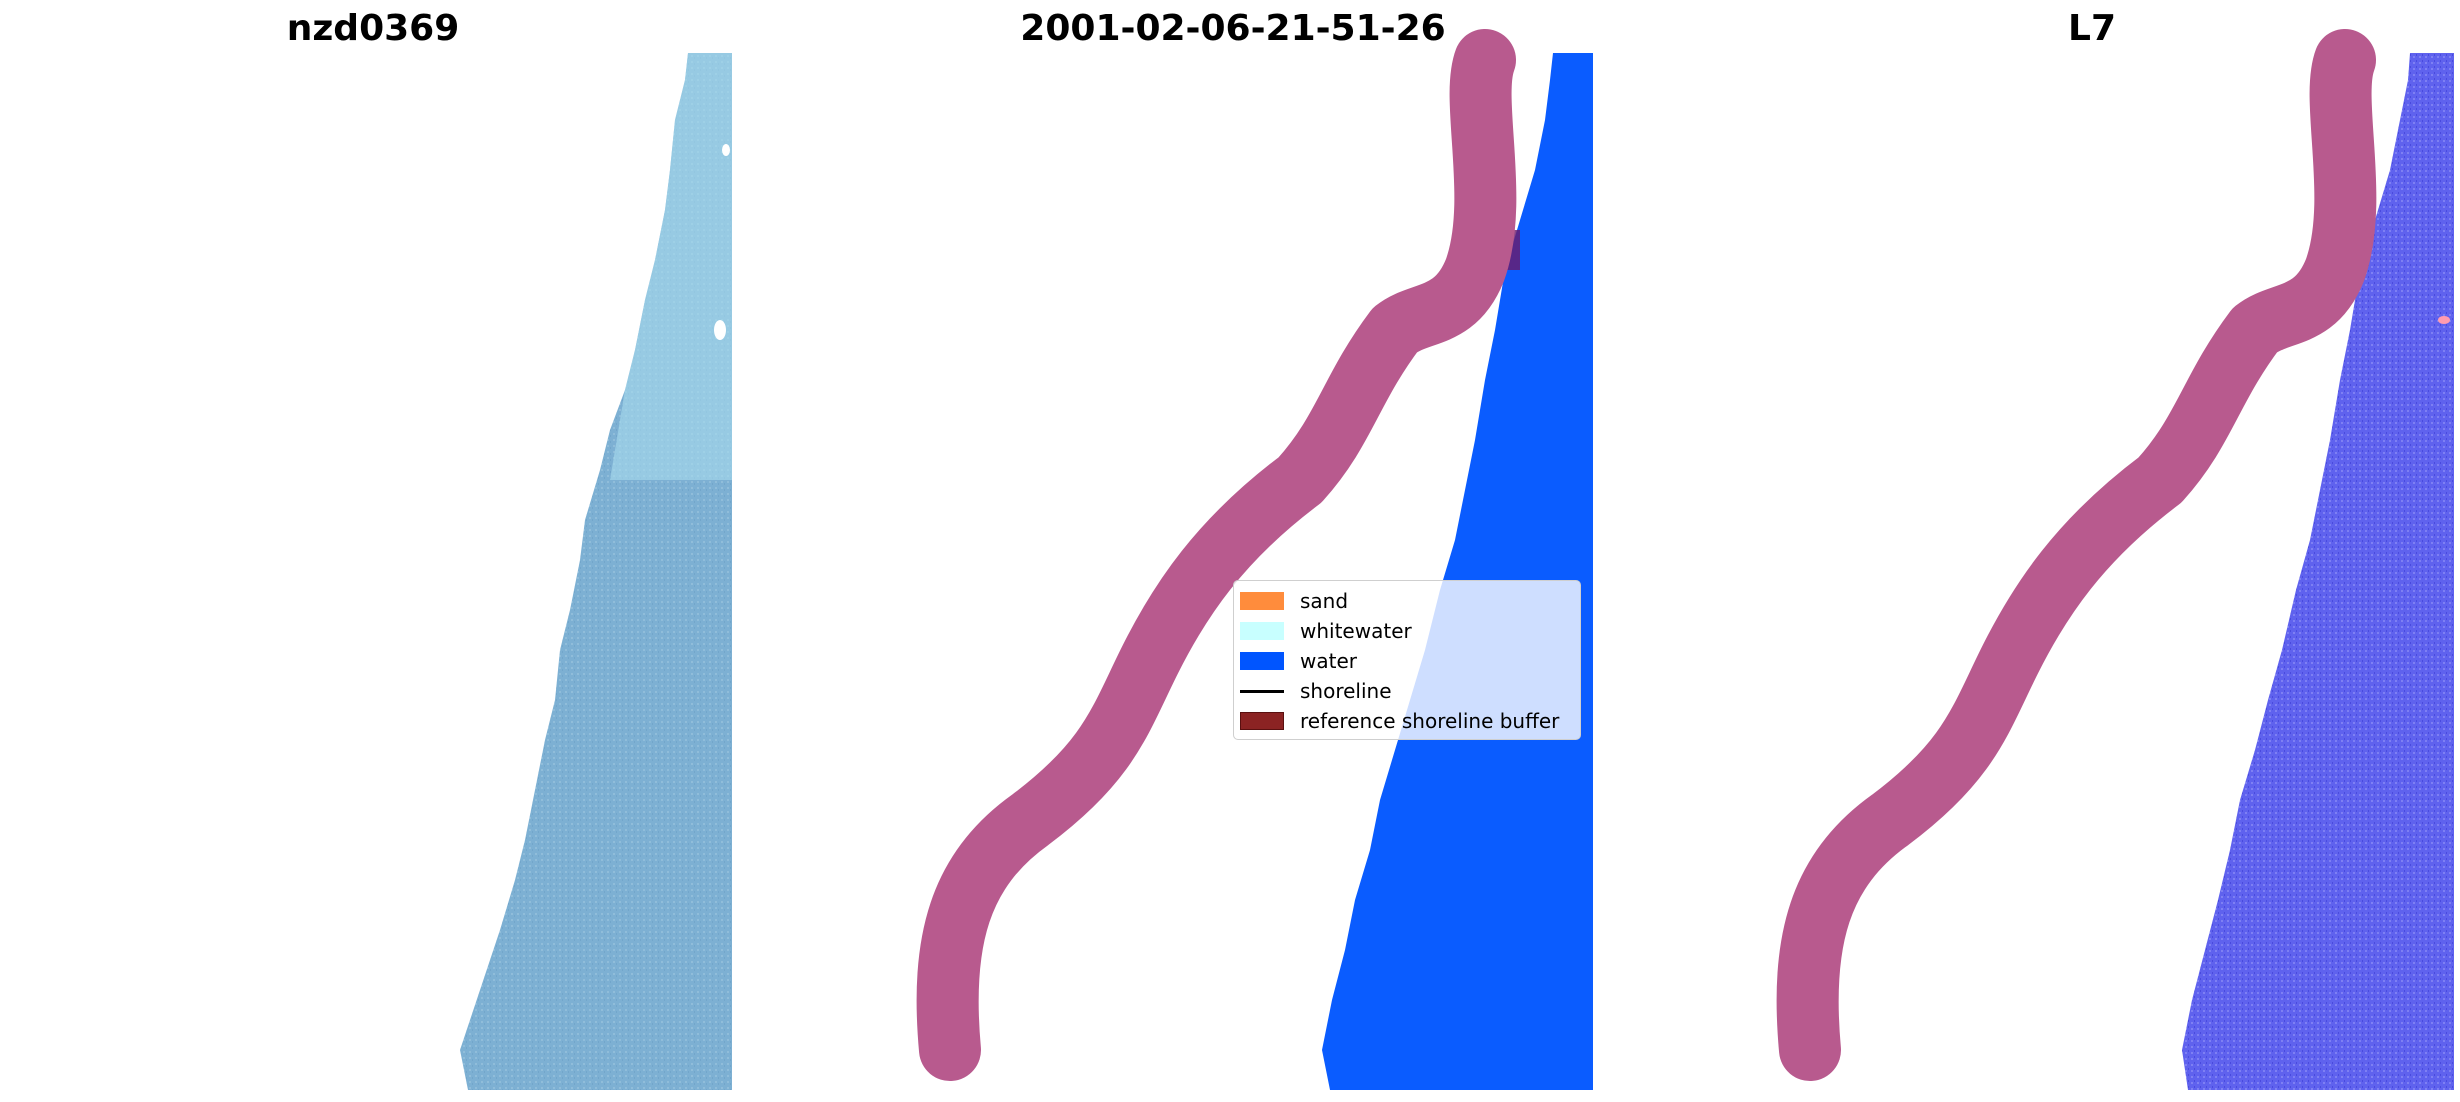 The image size is (2460, 1102). Describe the element at coordinates (1328, 661) in the screenshot. I see `legend-label: water` at that location.